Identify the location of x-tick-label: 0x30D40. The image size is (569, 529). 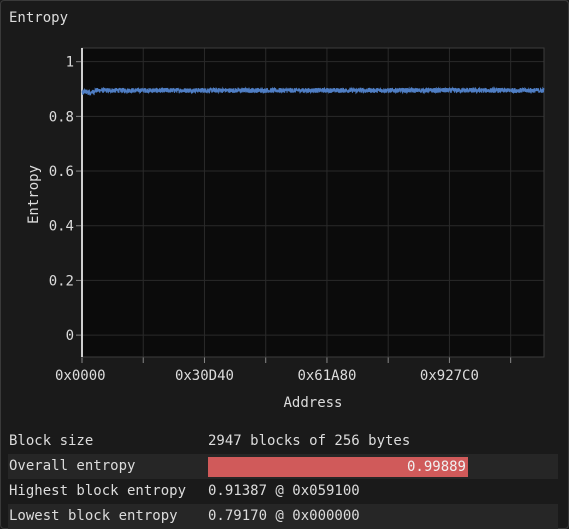
(204, 376).